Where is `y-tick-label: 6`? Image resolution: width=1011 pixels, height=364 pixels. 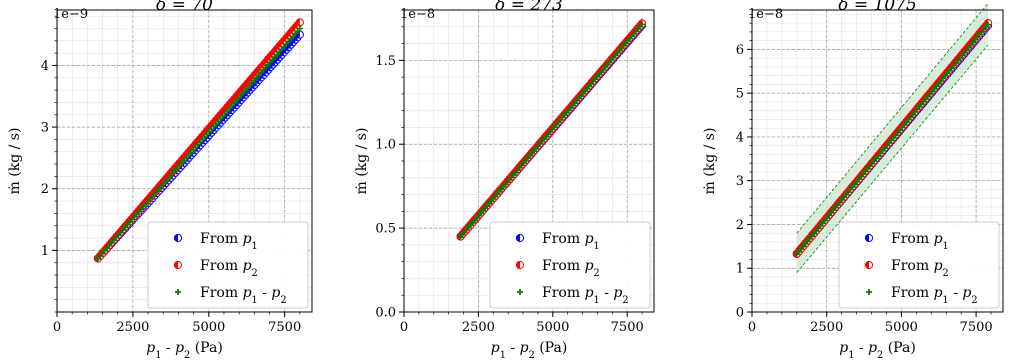 y-tick-label: 6 is located at coordinates (740, 50).